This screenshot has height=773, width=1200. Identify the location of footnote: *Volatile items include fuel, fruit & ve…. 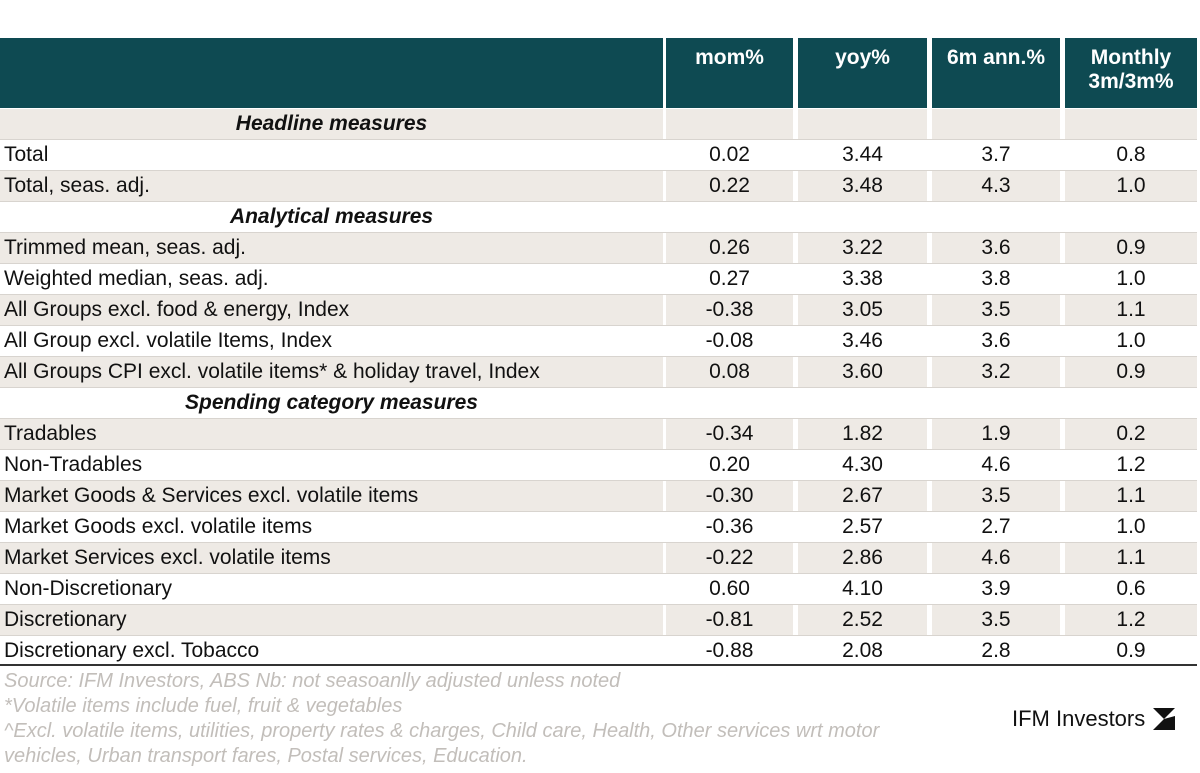
(203, 706).